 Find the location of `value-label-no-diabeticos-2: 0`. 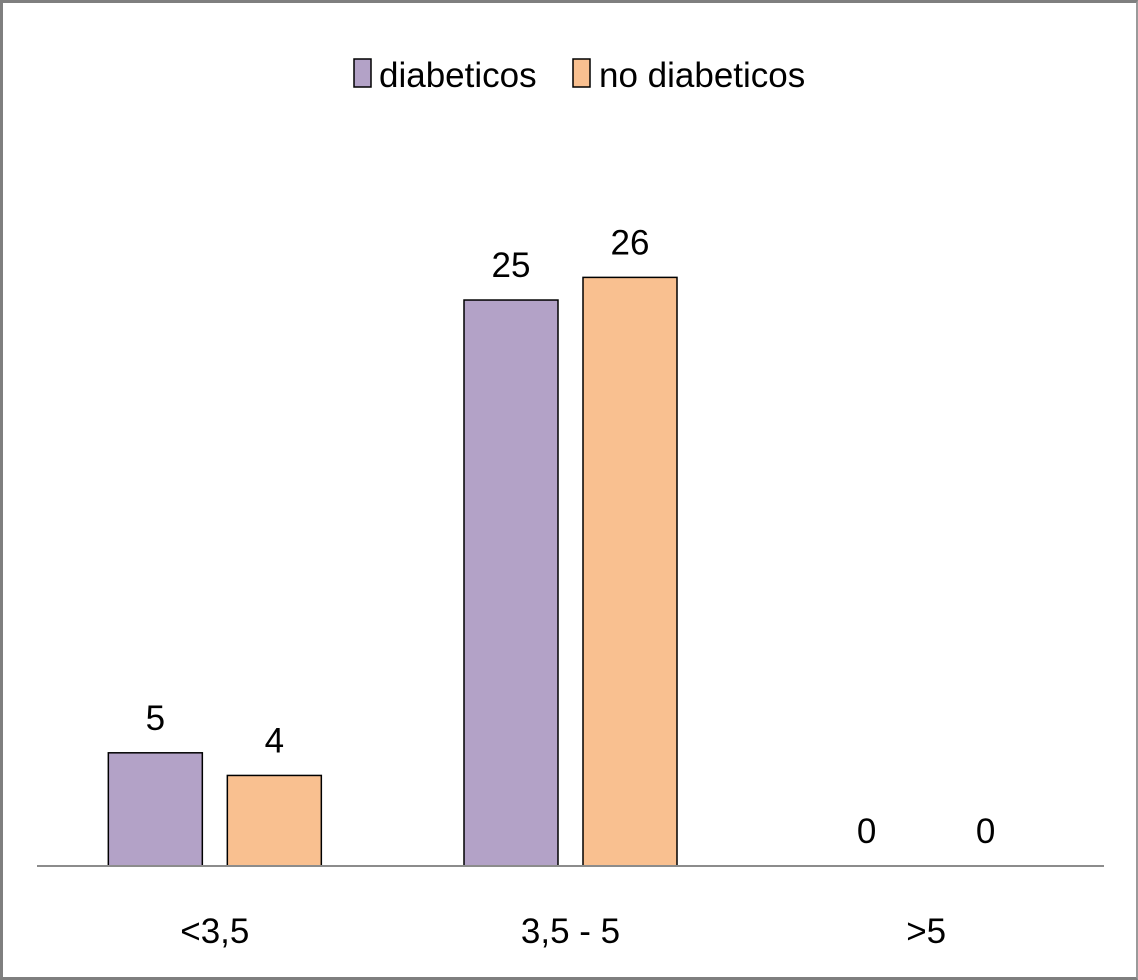

value-label-no-diabeticos-2: 0 is located at coordinates (985, 831).